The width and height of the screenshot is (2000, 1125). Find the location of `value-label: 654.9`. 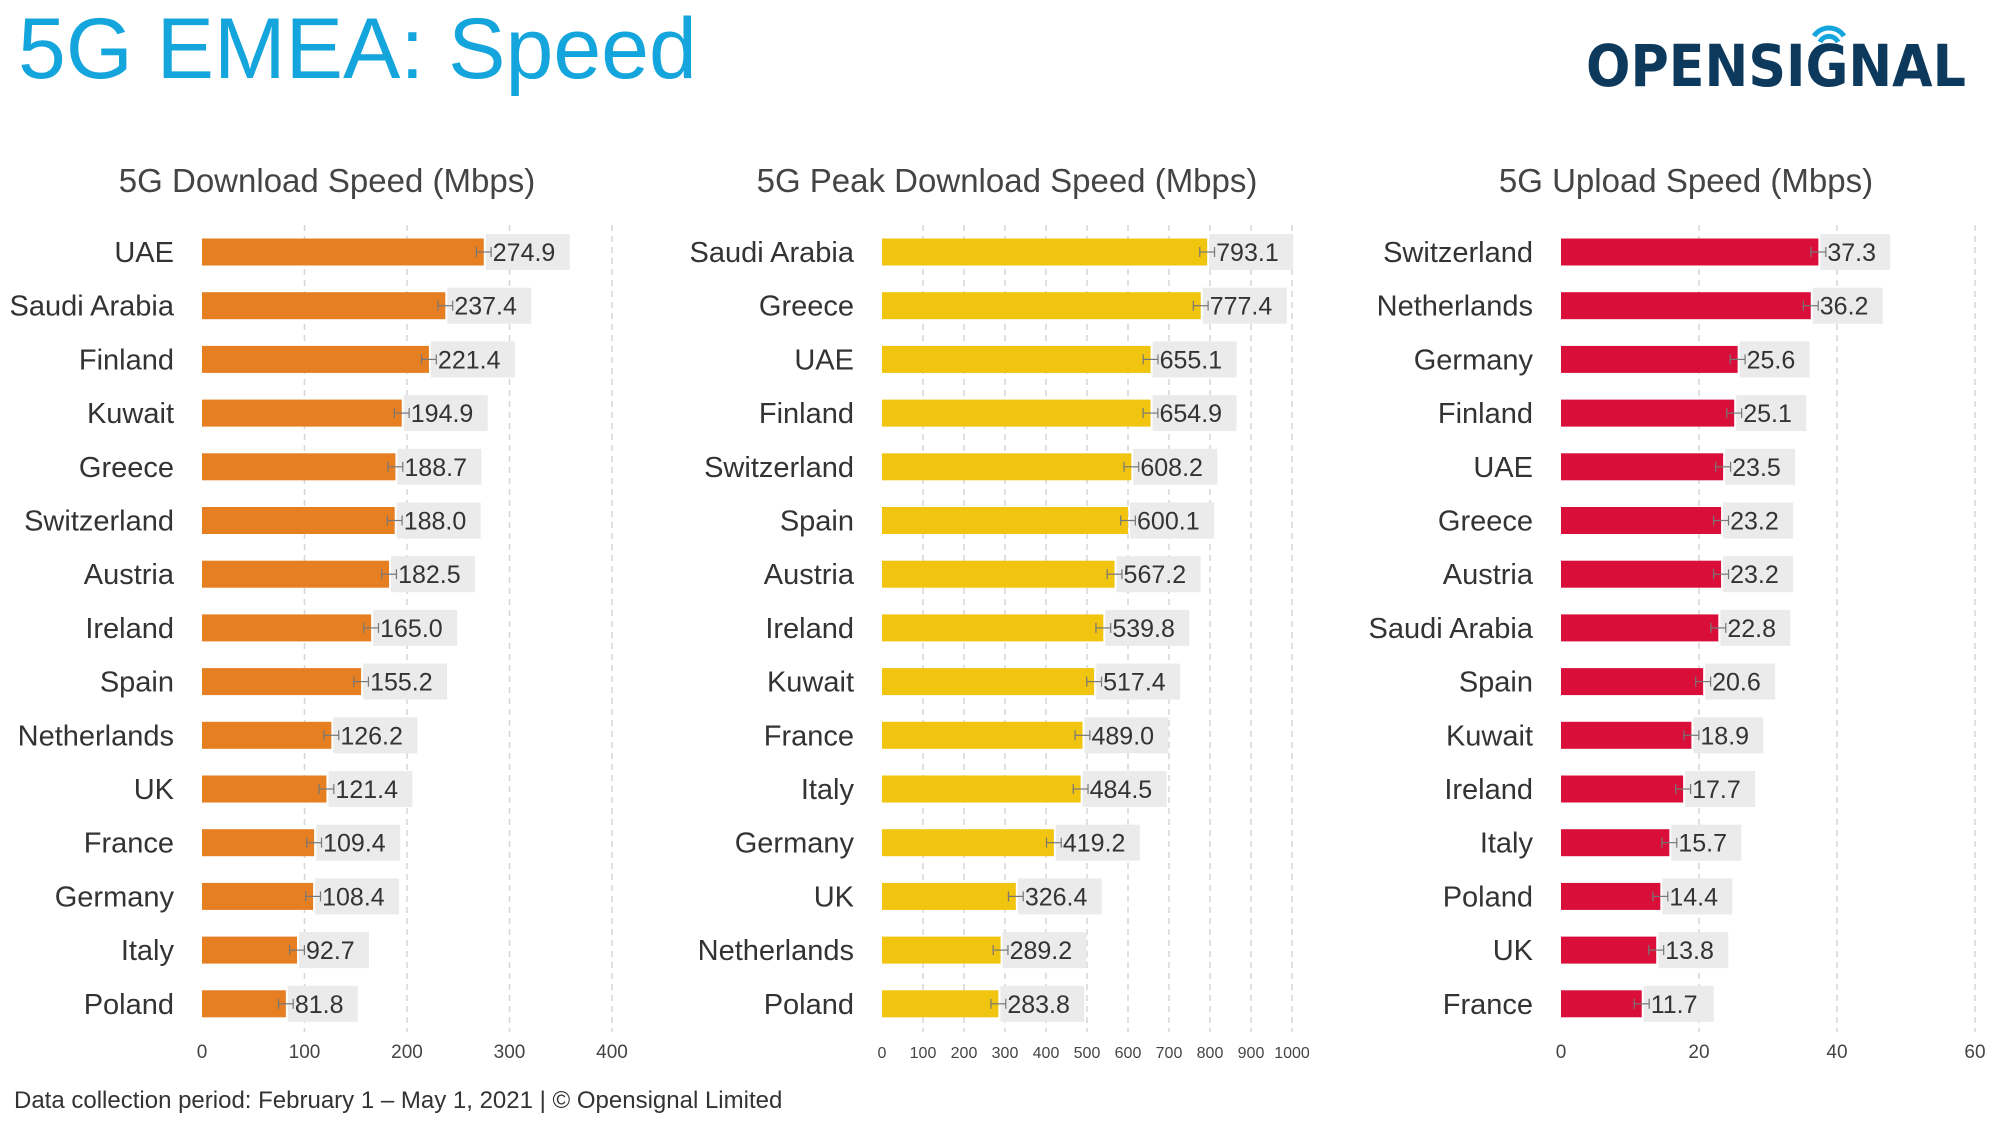

value-label: 654.9 is located at coordinates (1191, 414).